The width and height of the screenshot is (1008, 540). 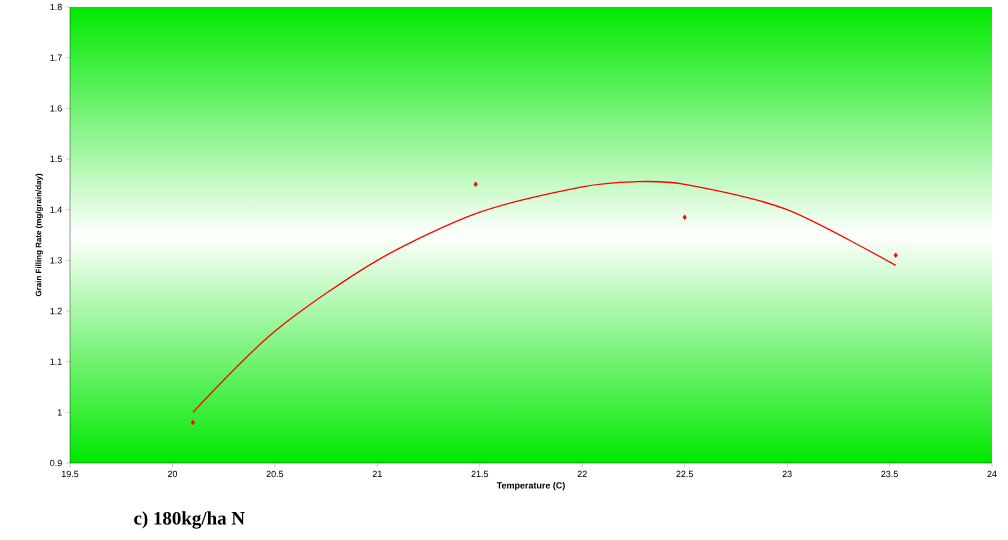 What do you see at coordinates (275, 474) in the screenshot?
I see `x-tick-label: 20.5` at bounding box center [275, 474].